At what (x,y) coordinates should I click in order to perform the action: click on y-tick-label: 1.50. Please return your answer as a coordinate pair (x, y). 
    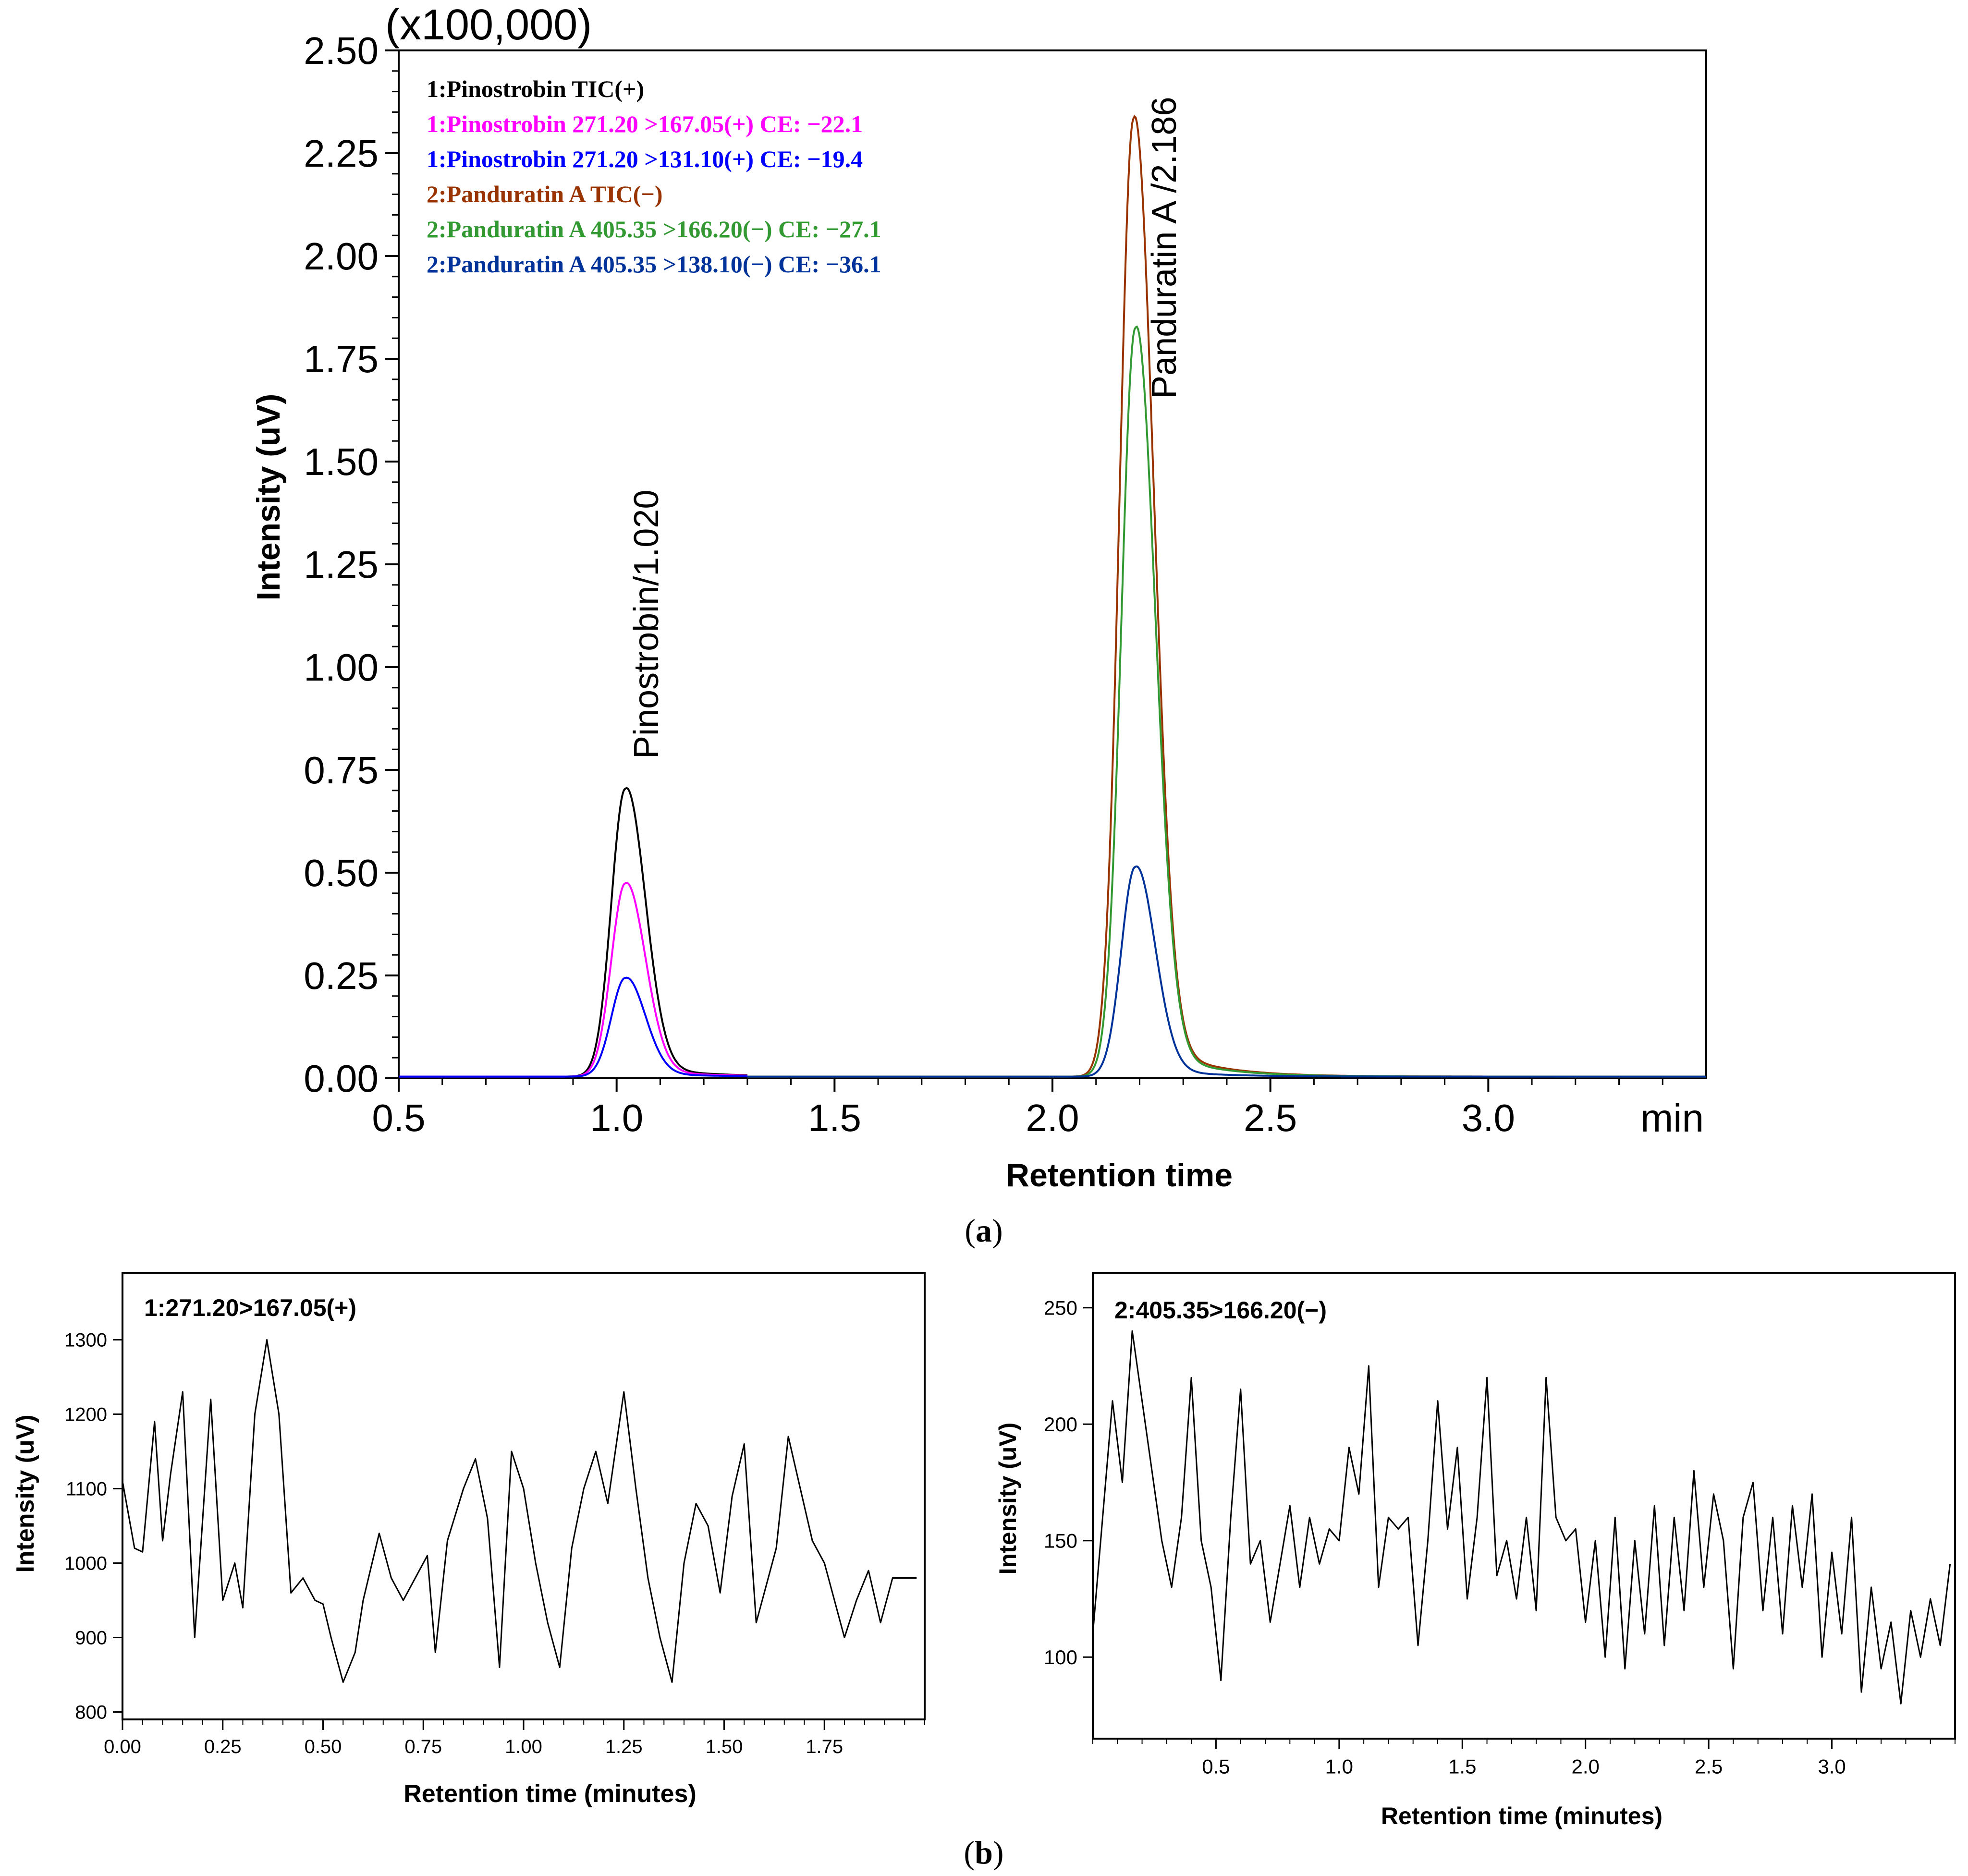
    Looking at the image, I should click on (342, 461).